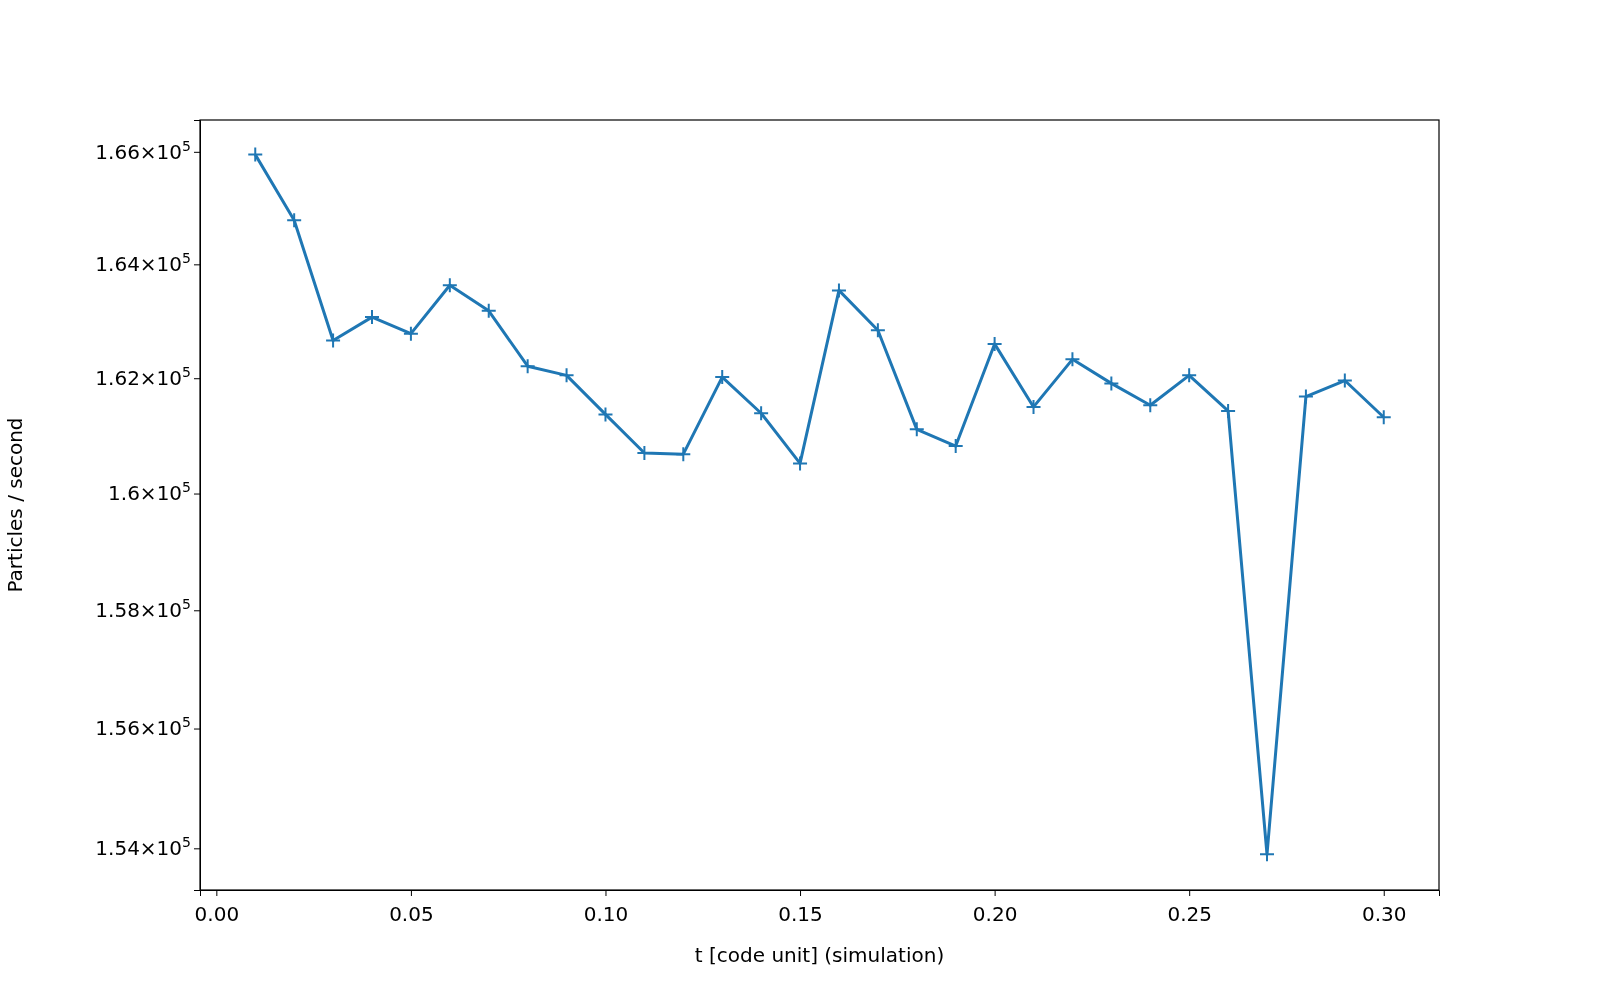 The width and height of the screenshot is (1600, 1000). Describe the element at coordinates (800, 914) in the screenshot. I see `x-tick-label: 0.15` at that location.